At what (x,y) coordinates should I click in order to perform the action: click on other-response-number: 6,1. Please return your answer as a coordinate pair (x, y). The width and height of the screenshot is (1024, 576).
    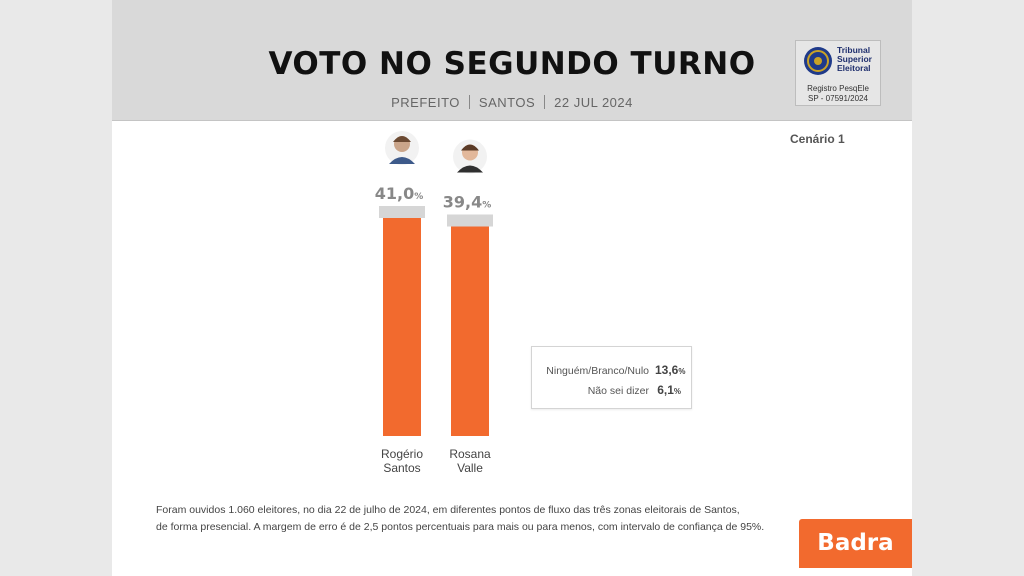
    Looking at the image, I should click on (665, 390).